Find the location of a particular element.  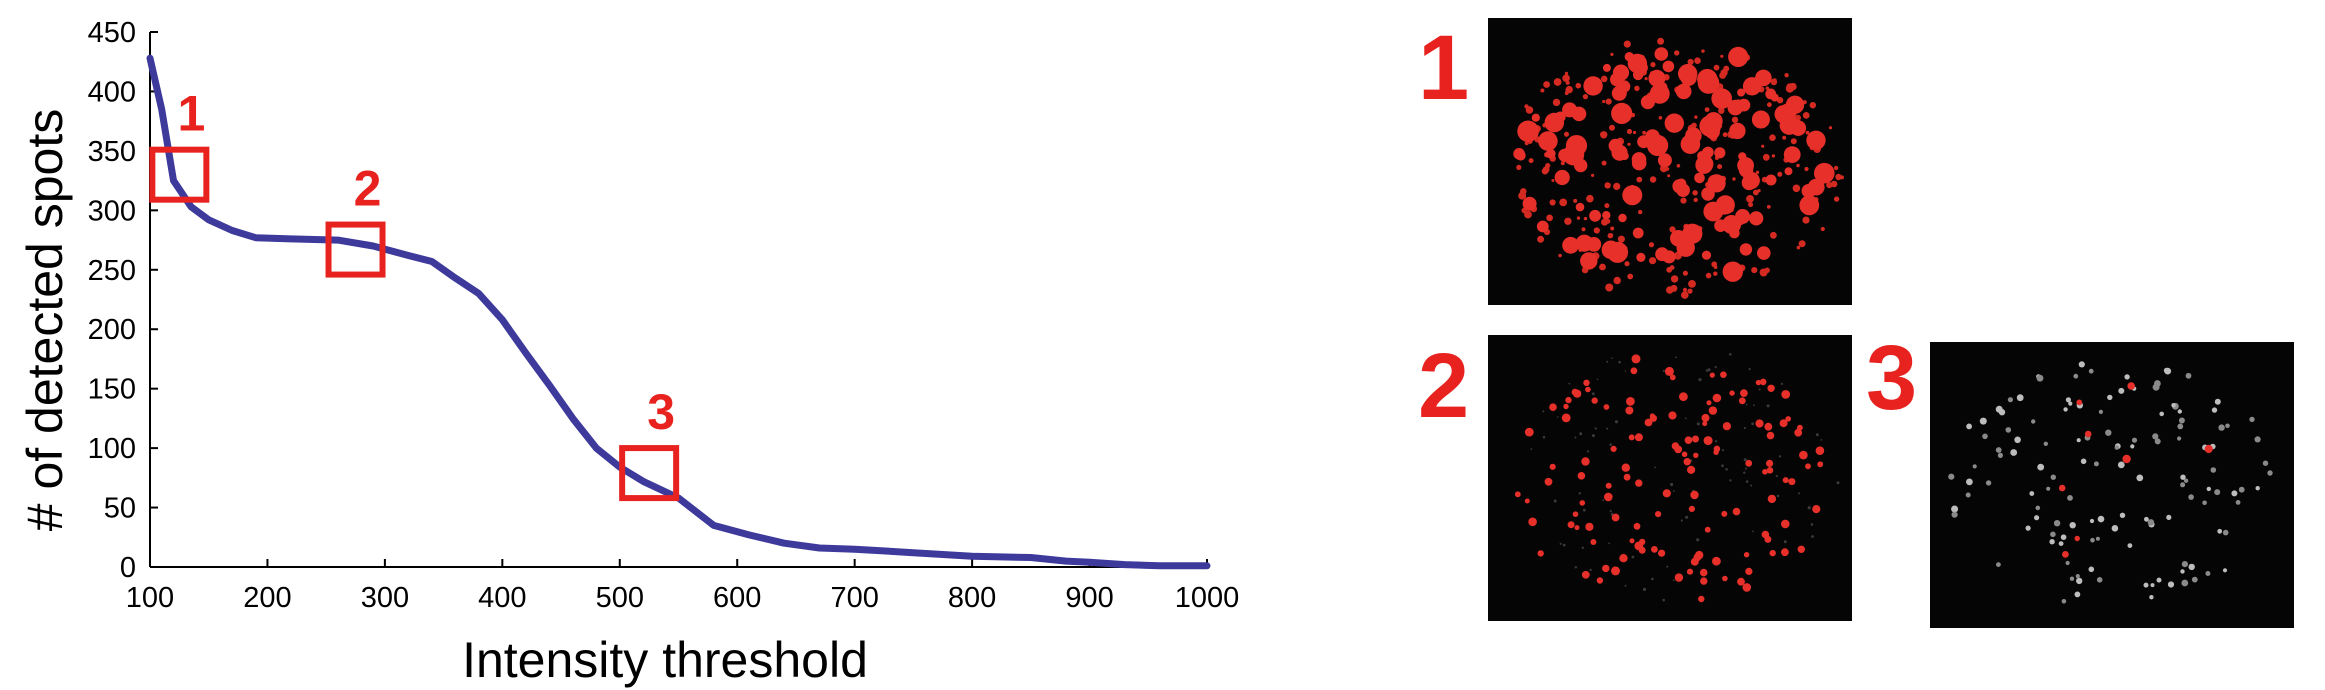

x-tick-label: 200 is located at coordinates (267, 598).